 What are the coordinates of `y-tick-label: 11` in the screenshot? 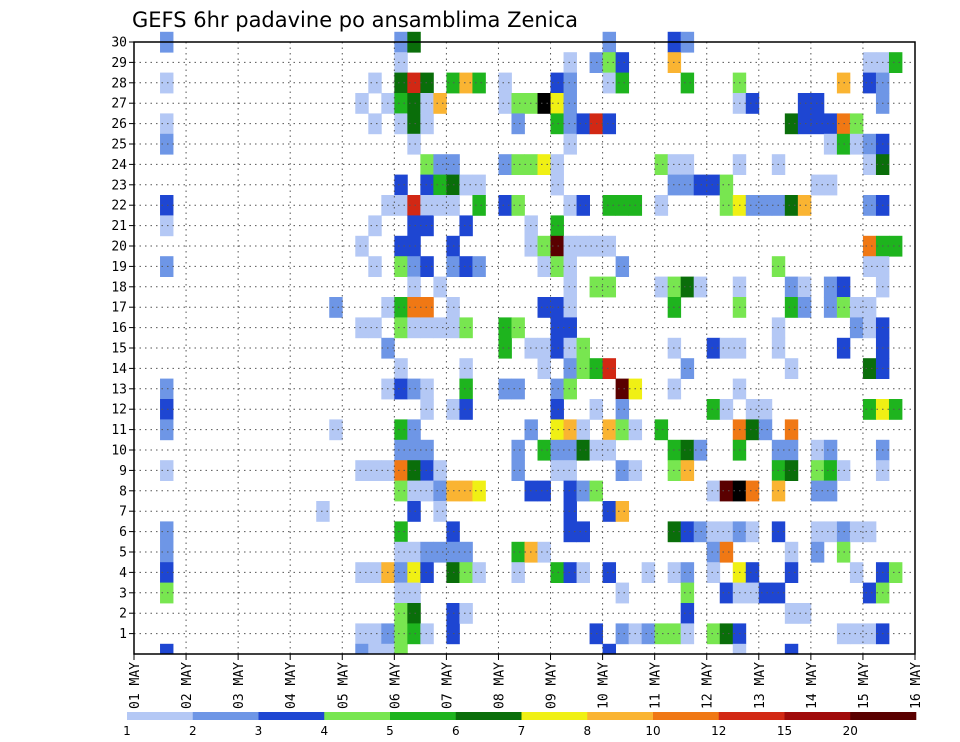 It's located at (119, 430).